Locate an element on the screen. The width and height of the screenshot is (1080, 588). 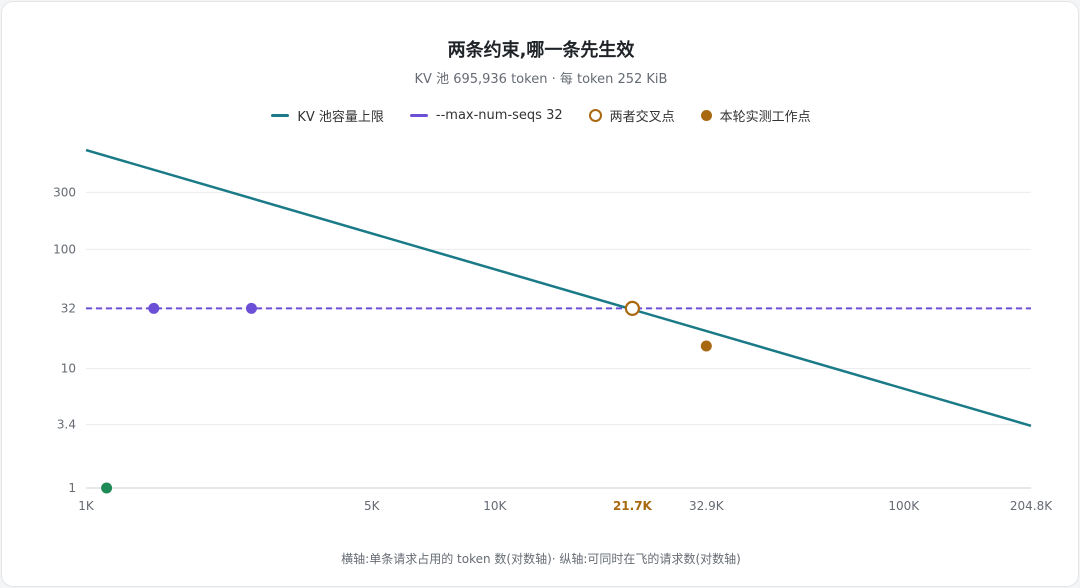
legend-label-max-num-seqs: --max-num-seqs 32 is located at coordinates (499, 115).